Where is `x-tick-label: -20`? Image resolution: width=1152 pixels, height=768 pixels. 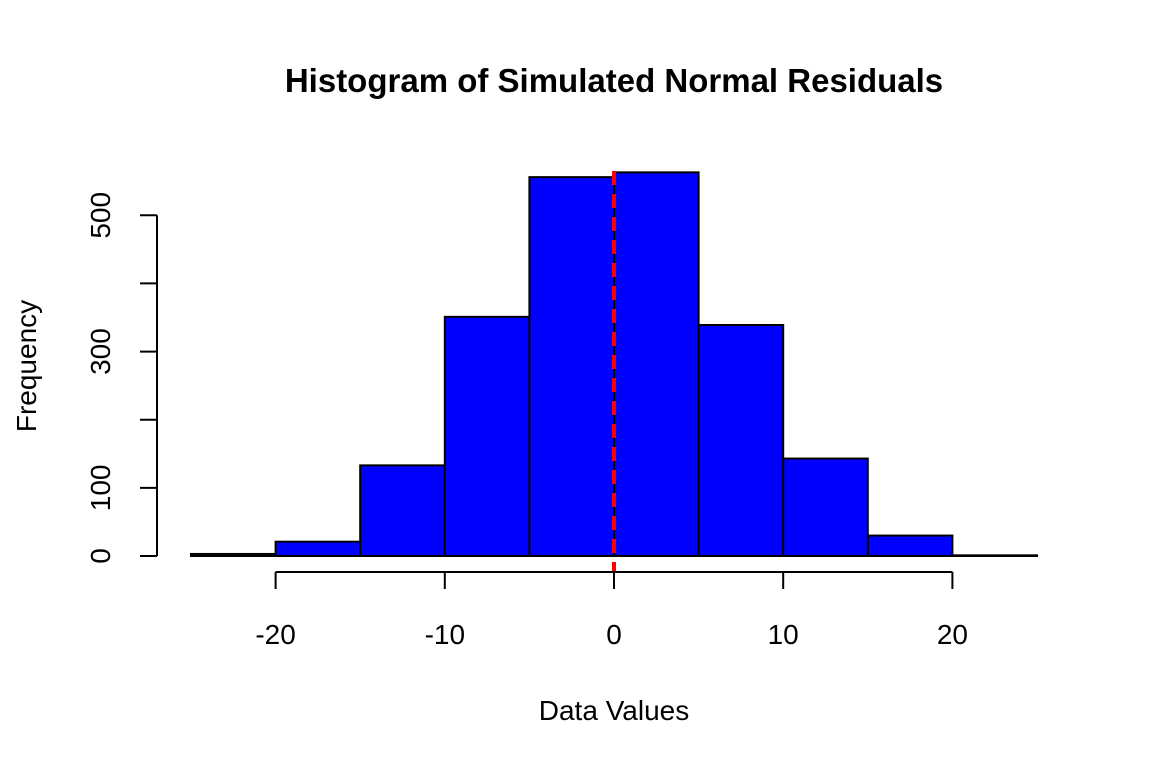 x-tick-label: -20 is located at coordinates (275, 634).